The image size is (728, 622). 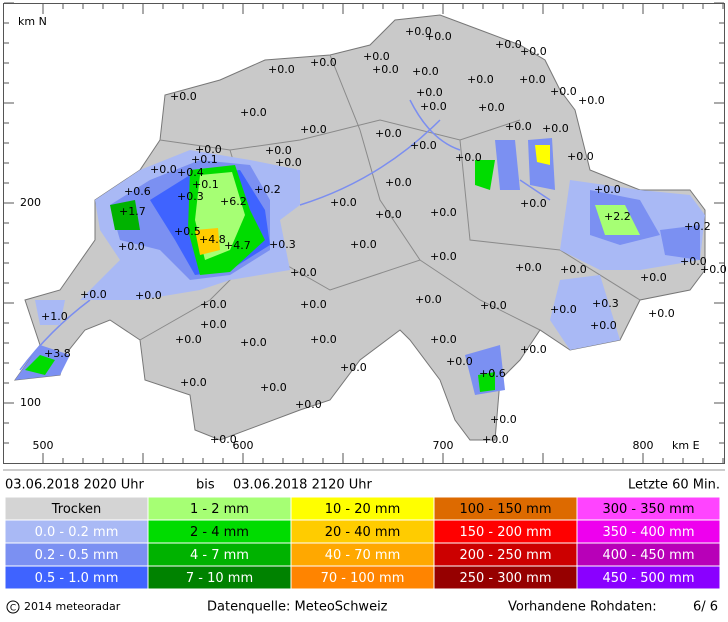 I want to click on copyright-c: C, so click(x=13, y=609).